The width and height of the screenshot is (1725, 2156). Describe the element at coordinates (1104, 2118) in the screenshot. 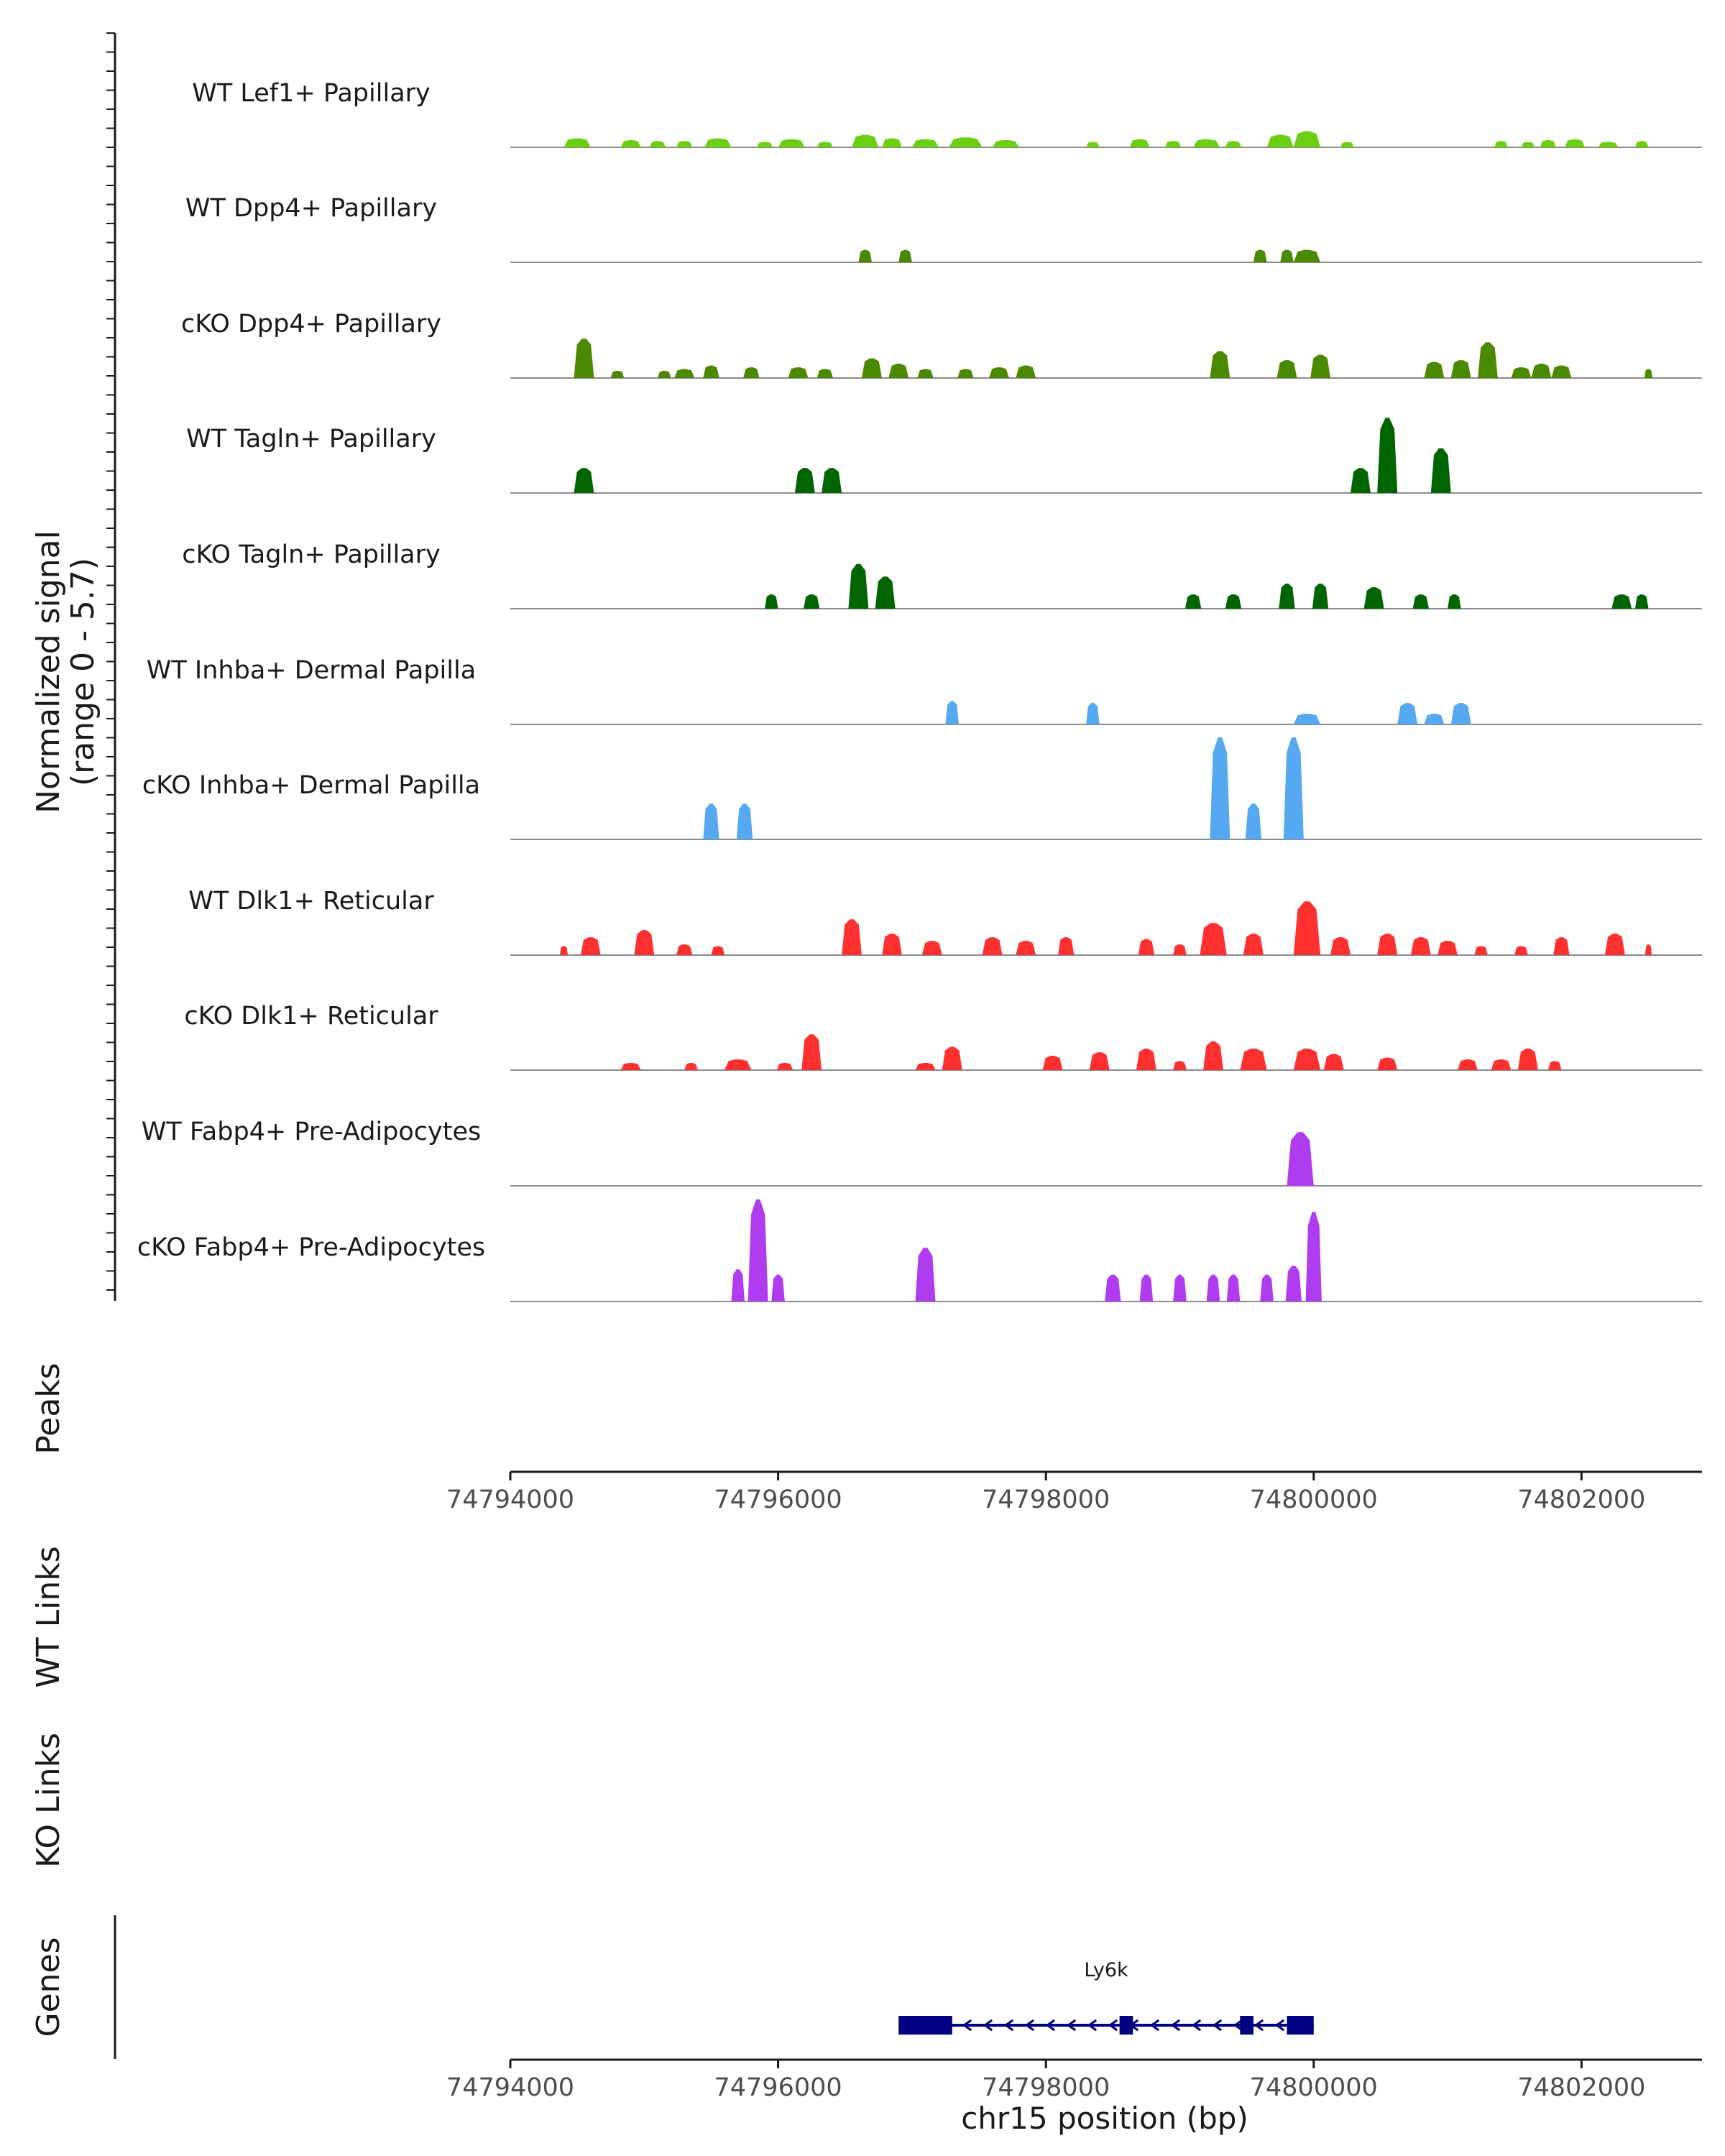

I see `x-axis-title: chr15 position (bp)` at that location.